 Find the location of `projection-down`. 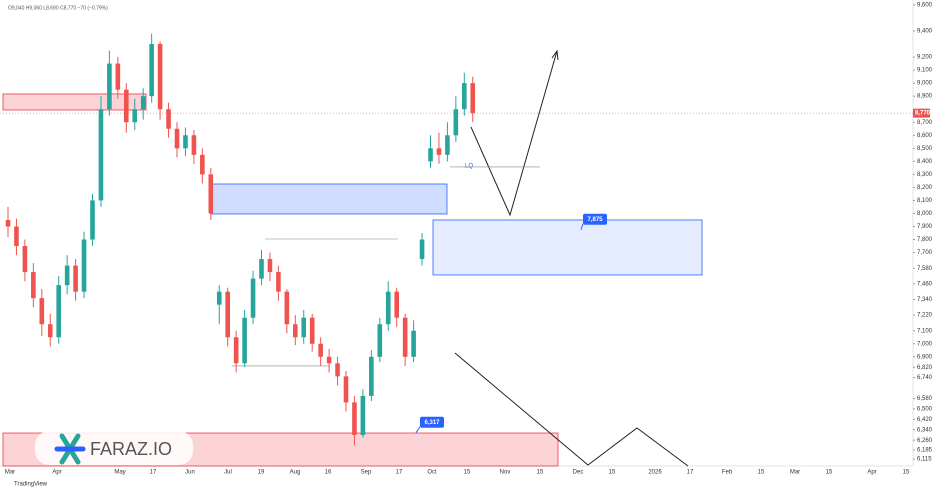

projection-down is located at coordinates (571, 409).